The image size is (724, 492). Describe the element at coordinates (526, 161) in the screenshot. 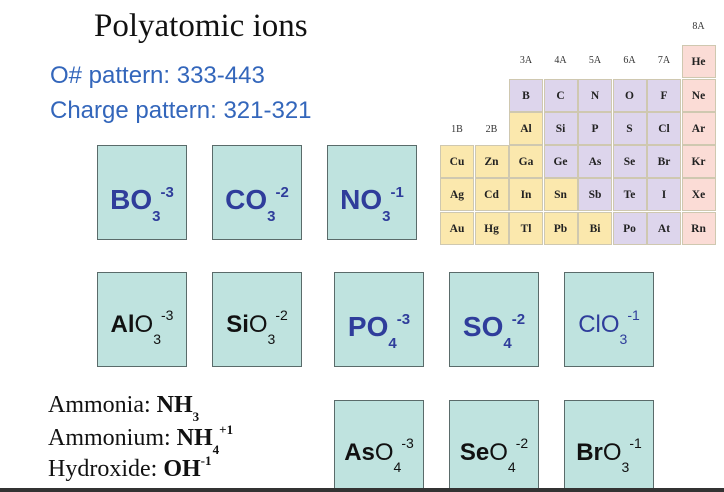

I see `element-cell: Ga` at that location.